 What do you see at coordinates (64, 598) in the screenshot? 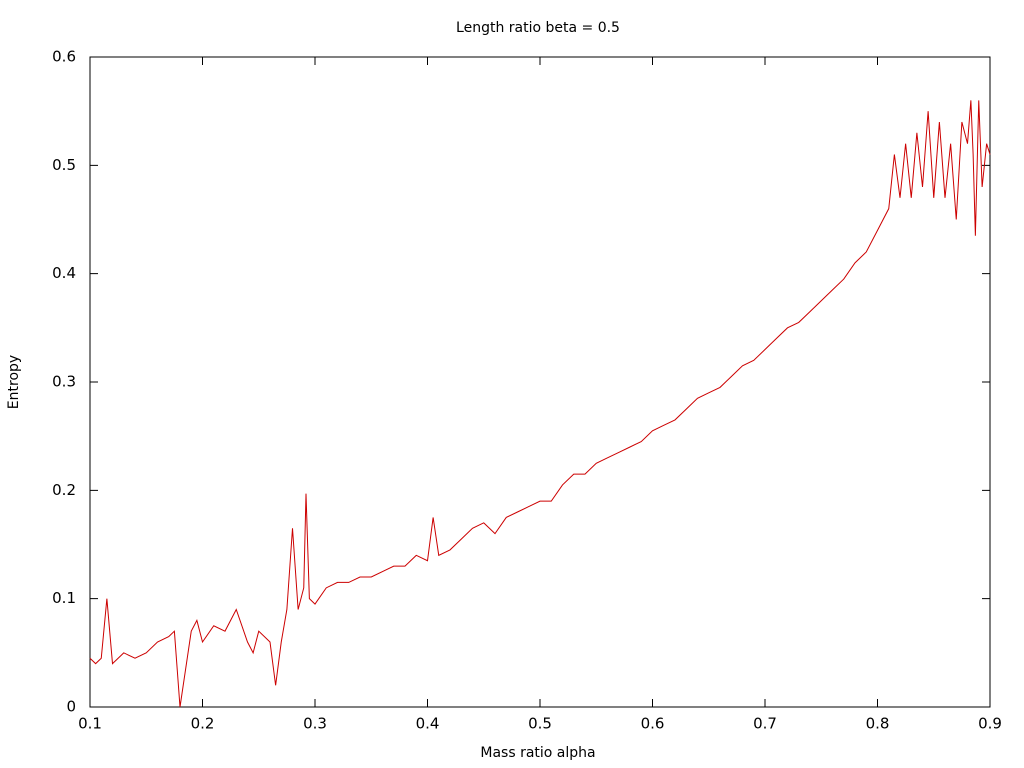
I see `y-tick-label: 0.1` at bounding box center [64, 598].